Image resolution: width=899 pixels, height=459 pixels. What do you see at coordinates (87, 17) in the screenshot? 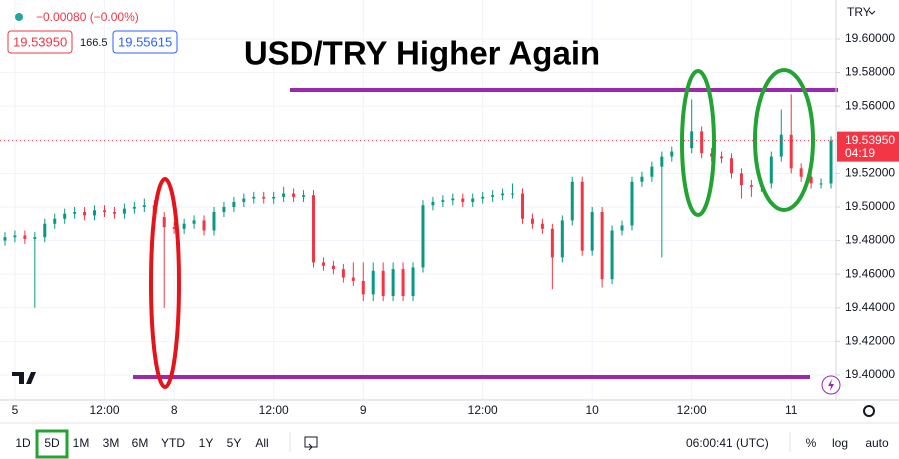
I see `price-change: −0.00080 (−0.00%)` at bounding box center [87, 17].